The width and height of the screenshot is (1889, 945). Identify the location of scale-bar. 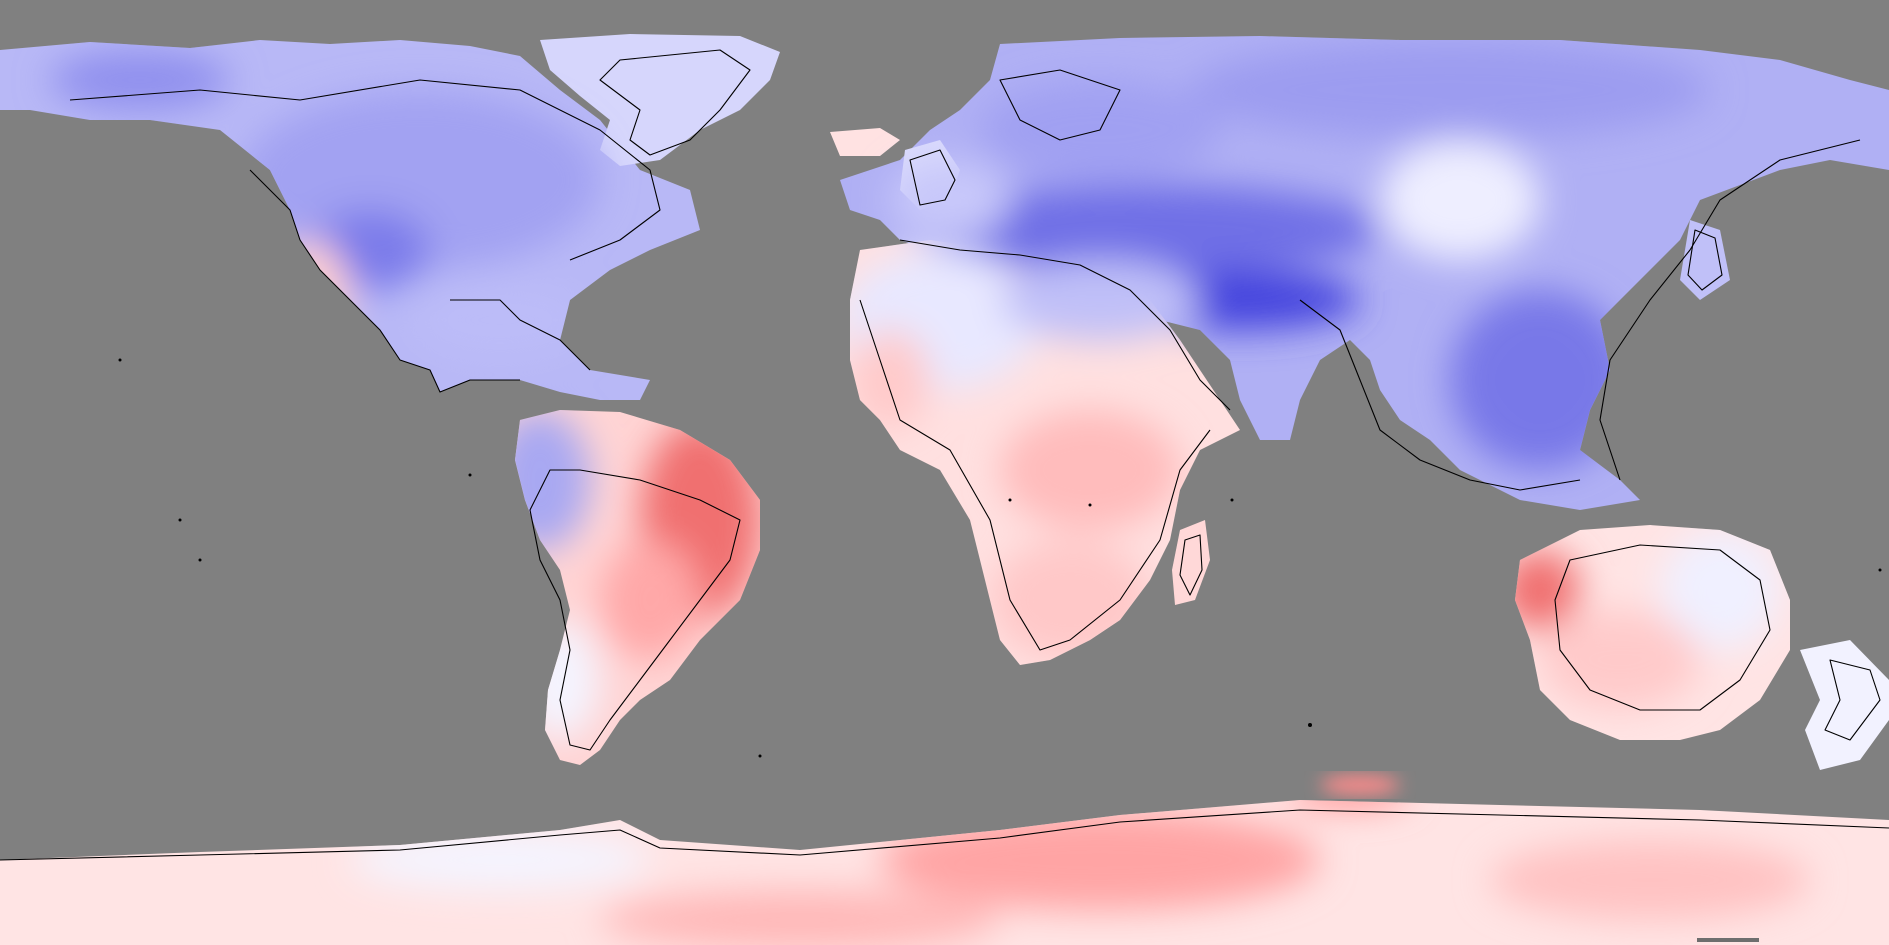
(1728, 940).